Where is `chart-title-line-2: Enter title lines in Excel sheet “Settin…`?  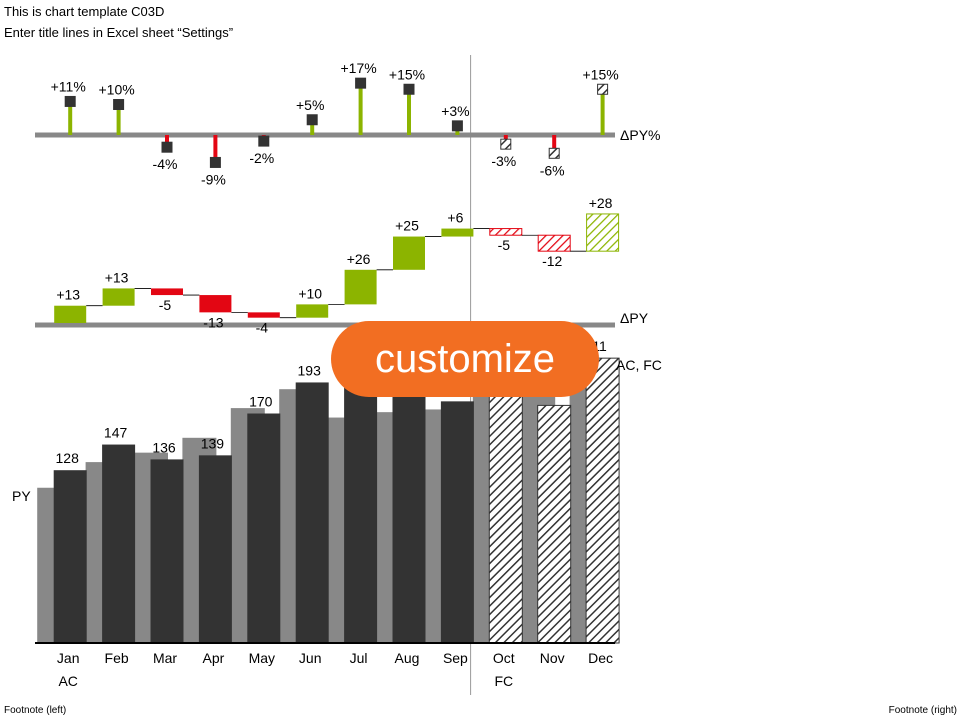 chart-title-line-2: Enter title lines in Excel sheet “Settin… is located at coordinates (119, 32).